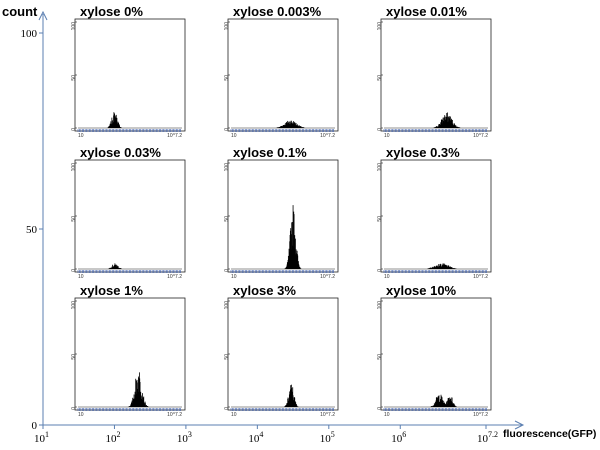 The height and width of the screenshot is (450, 600). I want to click on histogram-panel: xylose 3% 0 50 100 10 10^7.2, so click(281, 350).